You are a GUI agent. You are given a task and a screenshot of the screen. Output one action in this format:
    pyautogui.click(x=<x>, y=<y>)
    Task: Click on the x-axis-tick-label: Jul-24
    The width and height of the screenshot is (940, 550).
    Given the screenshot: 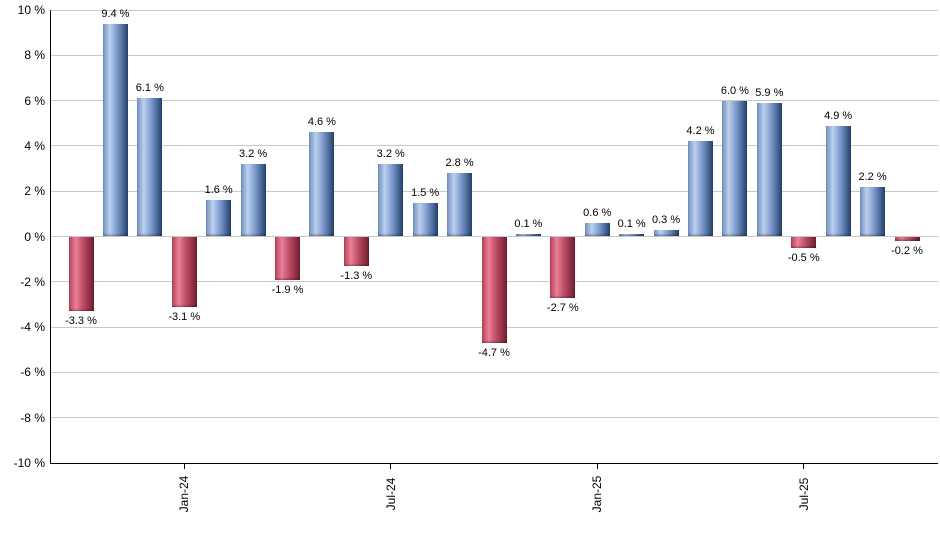 What is the action you would take?
    pyautogui.click(x=390, y=494)
    